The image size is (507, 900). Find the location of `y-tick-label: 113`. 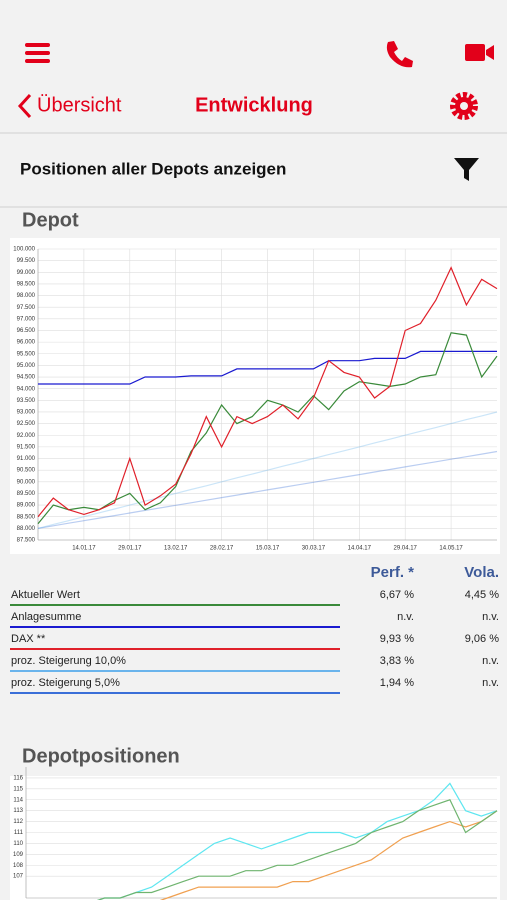

y-tick-label: 113 is located at coordinates (18, 811).